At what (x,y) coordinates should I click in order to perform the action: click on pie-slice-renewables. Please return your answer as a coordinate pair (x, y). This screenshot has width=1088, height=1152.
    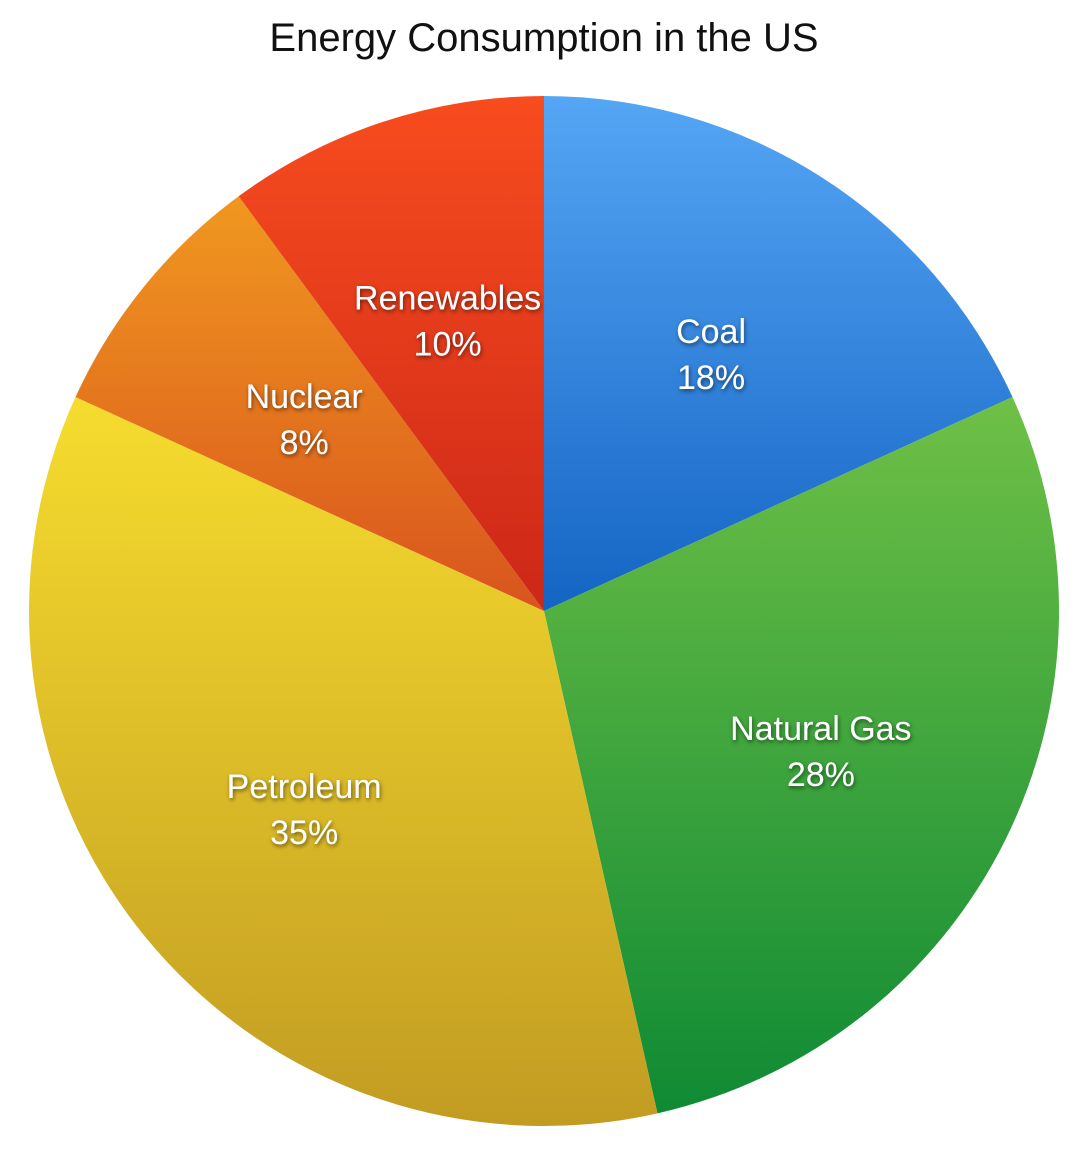
    Looking at the image, I should click on (391, 353).